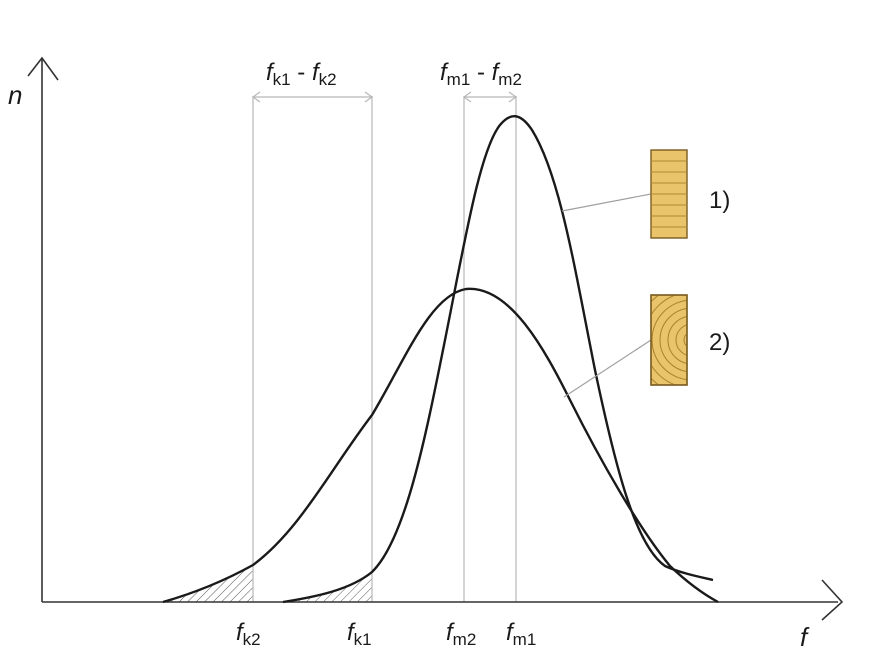  I want to click on legend-label-1: 1), so click(719, 200).